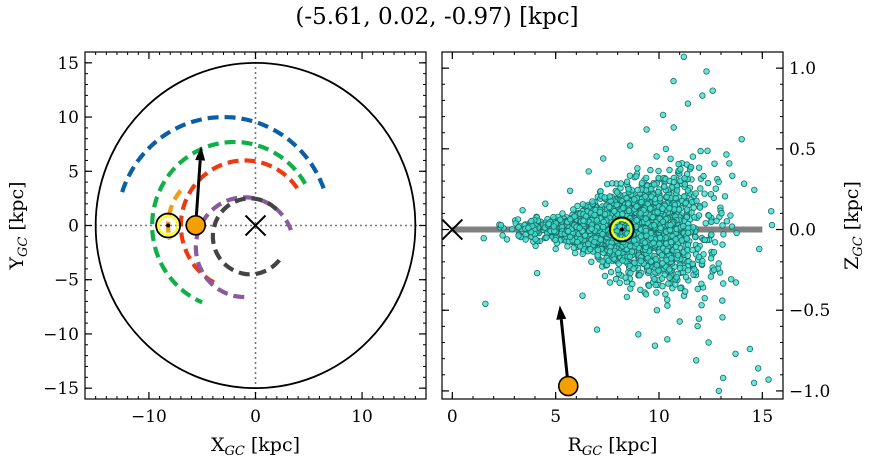 This screenshot has width=874, height=464. I want to click on x-tick-label: 0, so click(452, 417).